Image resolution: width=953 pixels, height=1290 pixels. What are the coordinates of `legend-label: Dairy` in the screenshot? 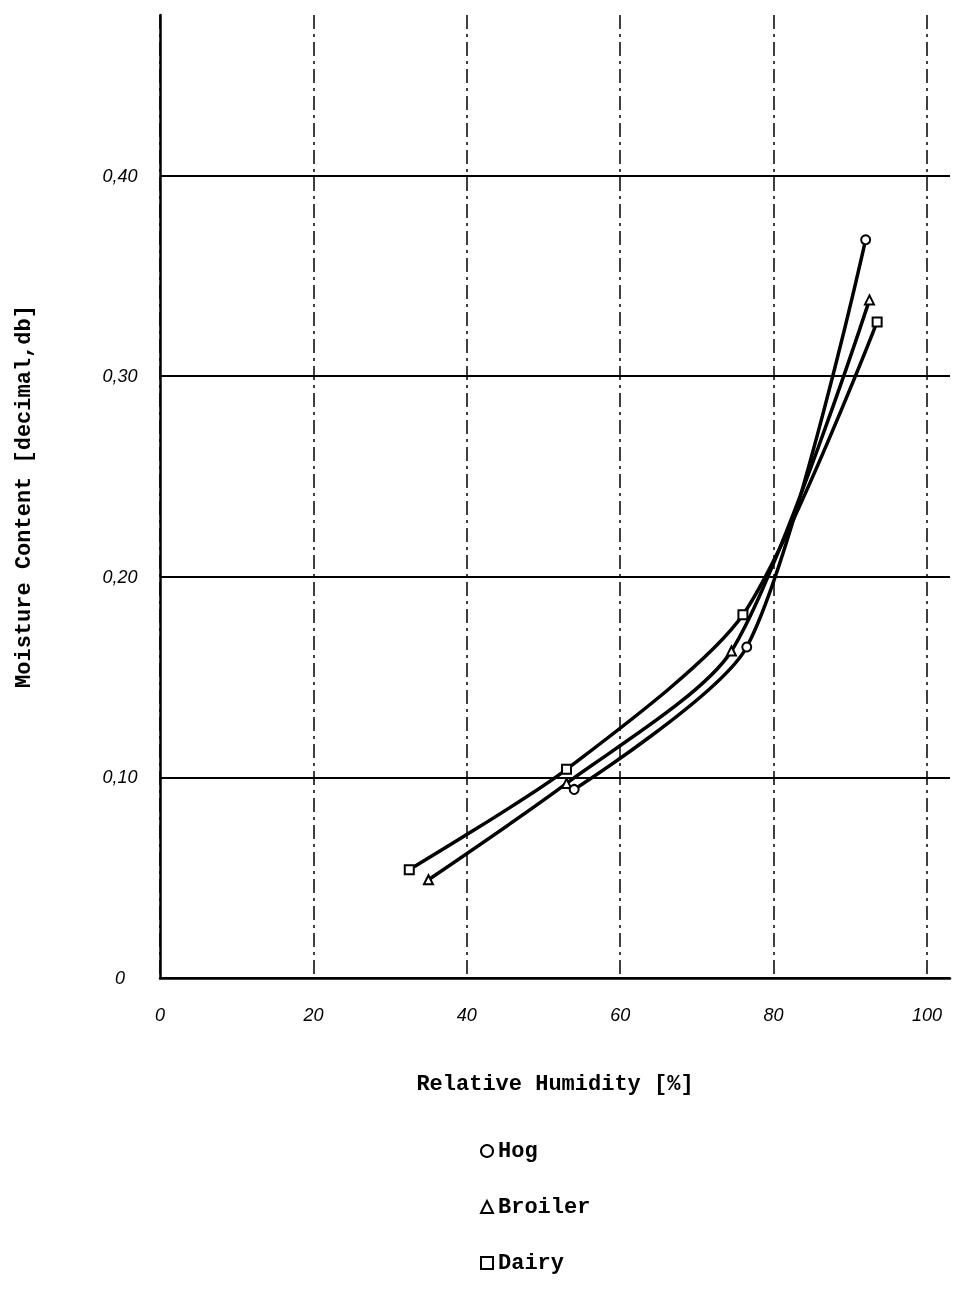 It's located at (531, 1263).